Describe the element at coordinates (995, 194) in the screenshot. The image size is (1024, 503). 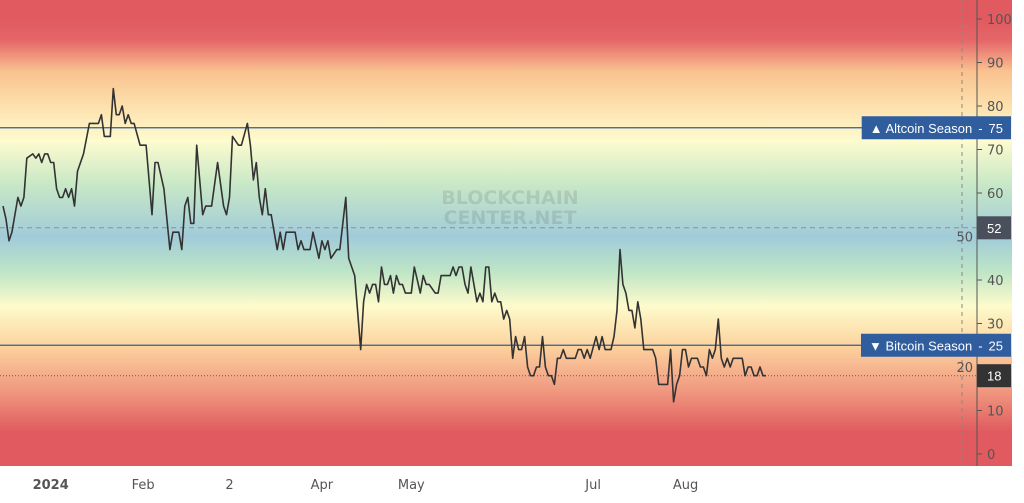
I see `y-tick-label: 60` at that location.